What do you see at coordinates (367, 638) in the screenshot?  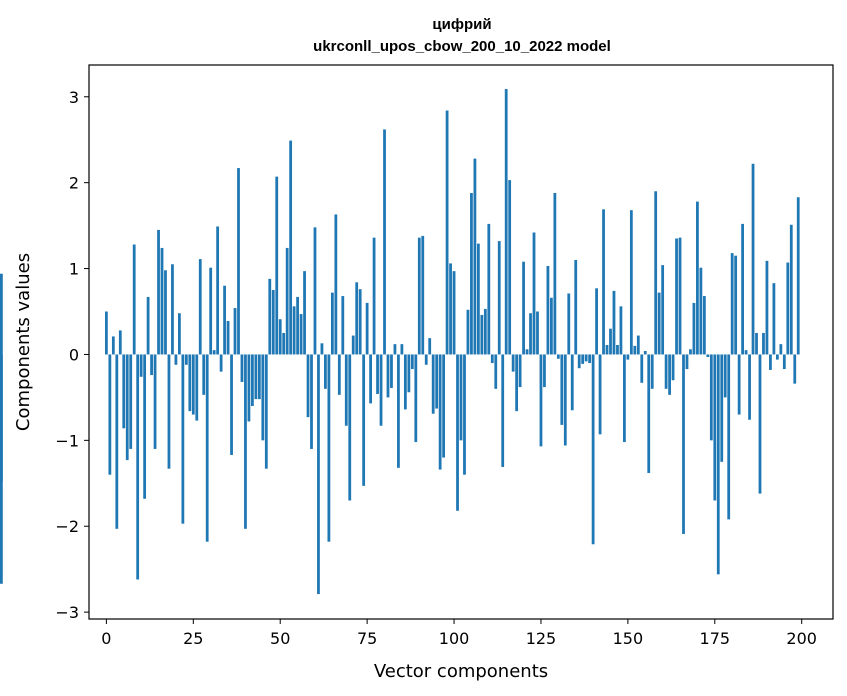 I see `x-tick-label: 75` at bounding box center [367, 638].